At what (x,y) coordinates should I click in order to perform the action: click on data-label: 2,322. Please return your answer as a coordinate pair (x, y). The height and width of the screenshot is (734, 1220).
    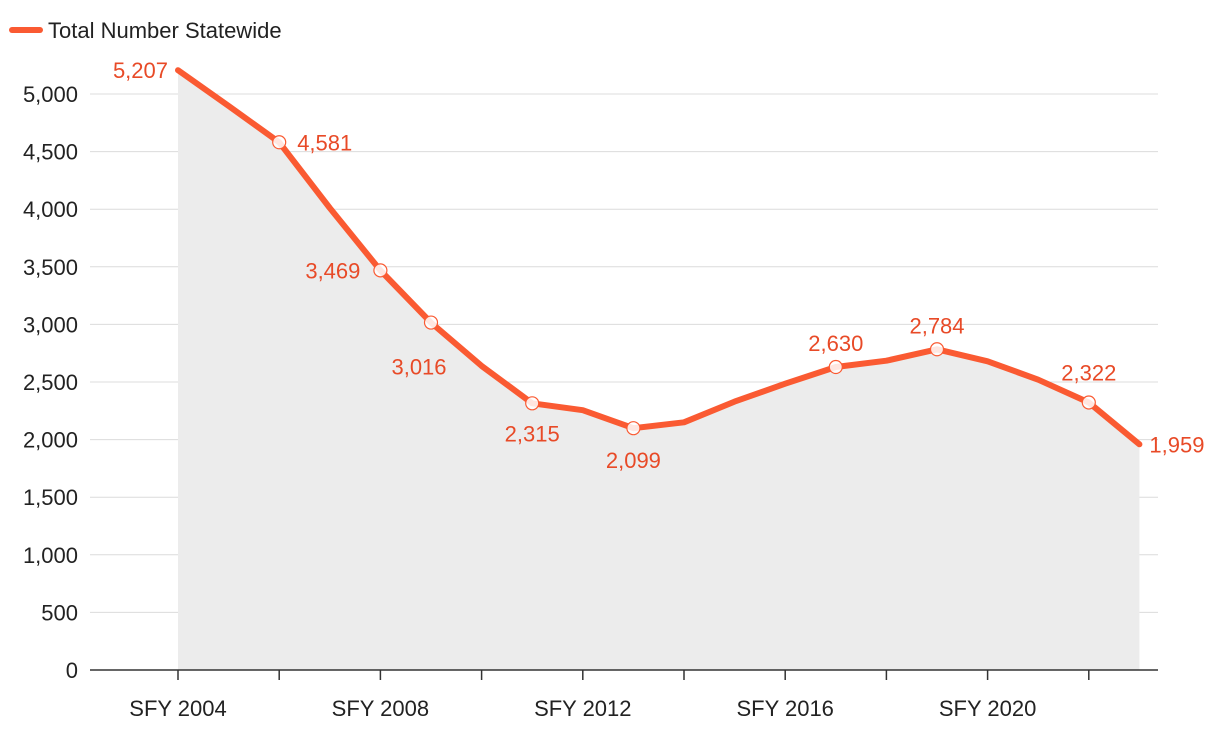
    Looking at the image, I should click on (1088, 373).